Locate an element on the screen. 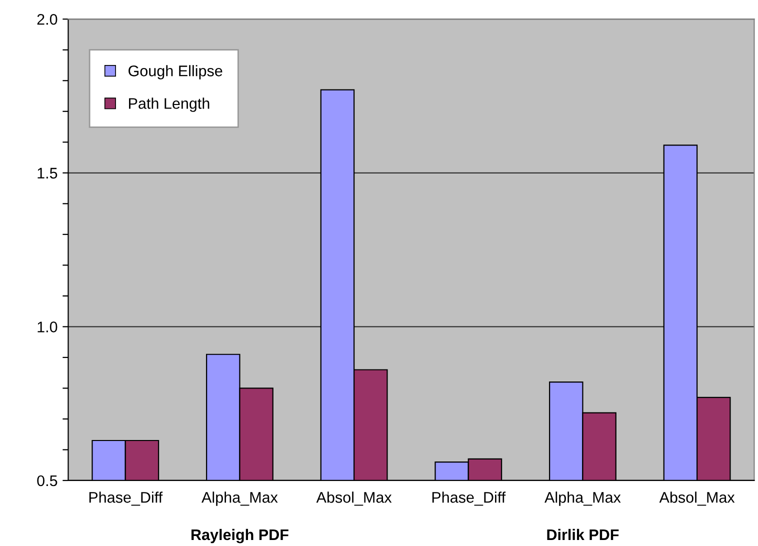 The width and height of the screenshot is (758, 546). y-tick-label: 0.5 is located at coordinates (47, 480).